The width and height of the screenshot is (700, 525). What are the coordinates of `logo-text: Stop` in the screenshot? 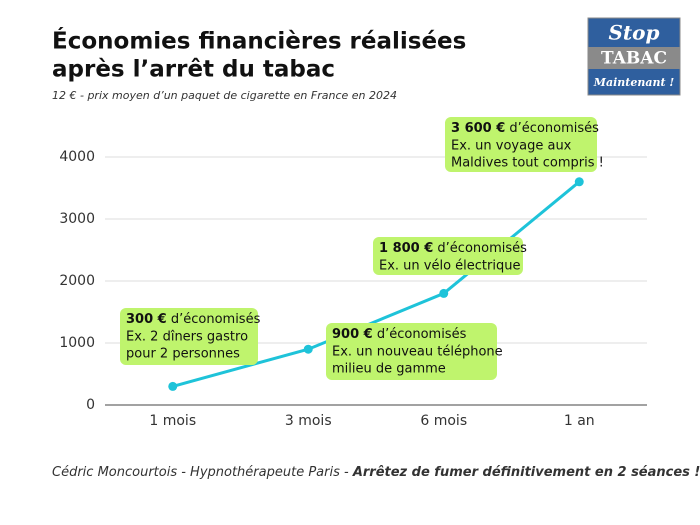 It's located at (633, 33).